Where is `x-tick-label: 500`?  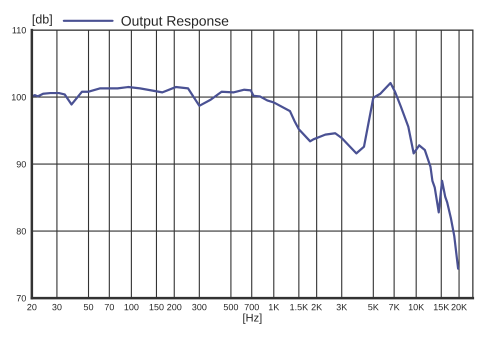 x-tick-label: 500 is located at coordinates (231, 307).